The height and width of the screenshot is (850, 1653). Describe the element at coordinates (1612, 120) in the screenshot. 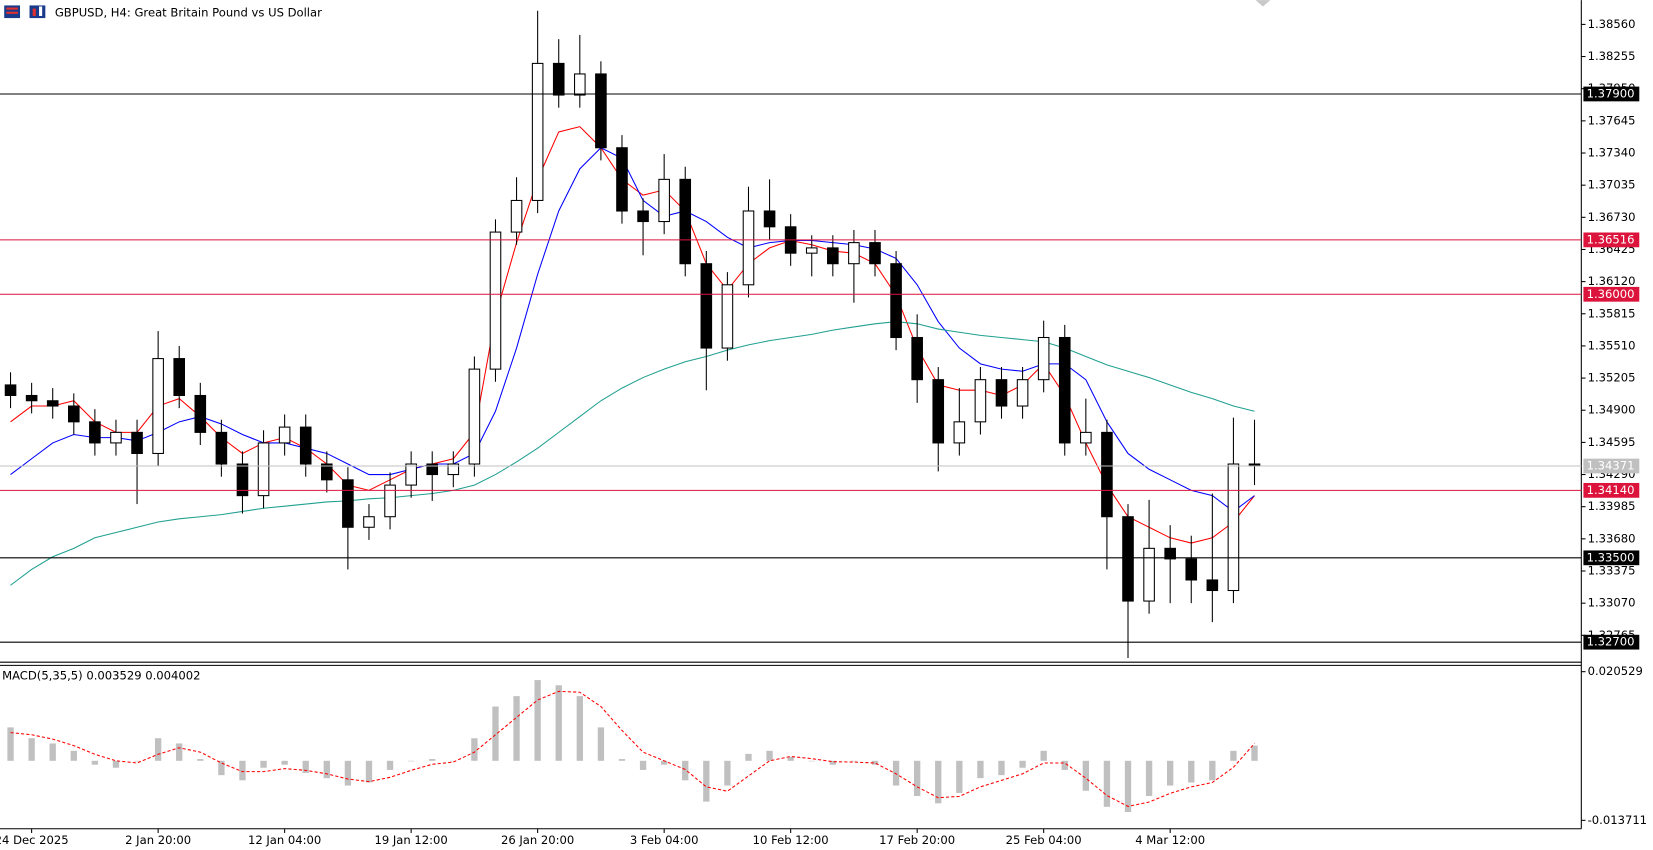

I see `y-tick-label: 1.37645` at that location.